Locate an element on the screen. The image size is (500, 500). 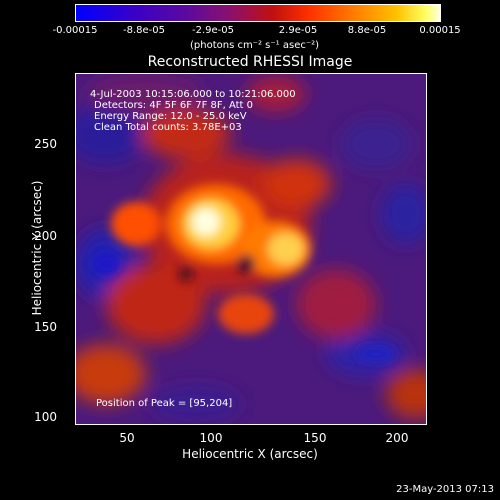
energy-range-label: Energy Range: 12.0 - 25.0 keV is located at coordinates (170, 116).